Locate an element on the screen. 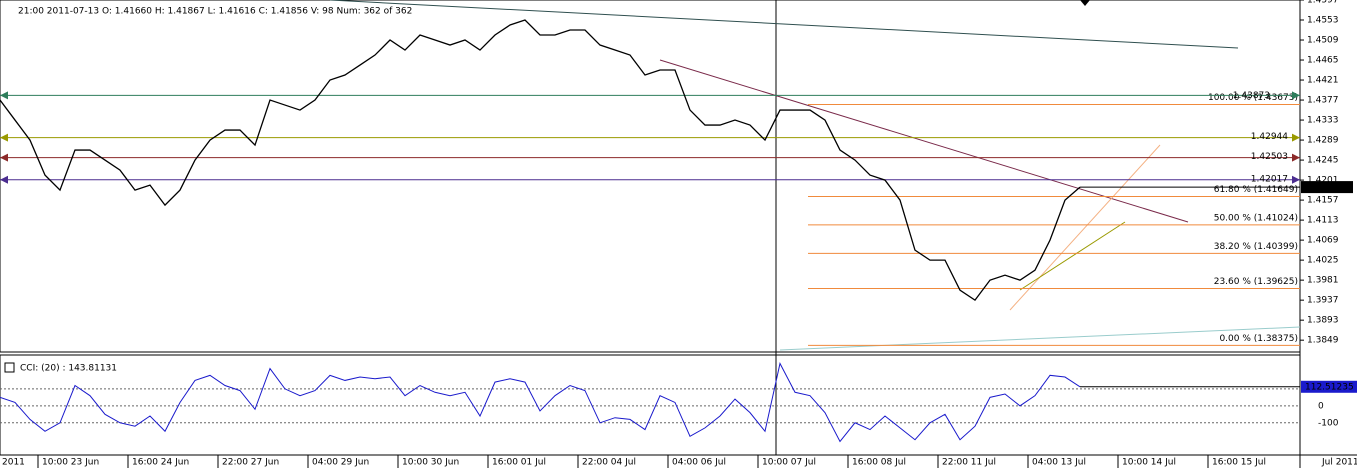 This screenshot has width=1357, height=468. level-label: 1.42503 is located at coordinates (1269, 157).